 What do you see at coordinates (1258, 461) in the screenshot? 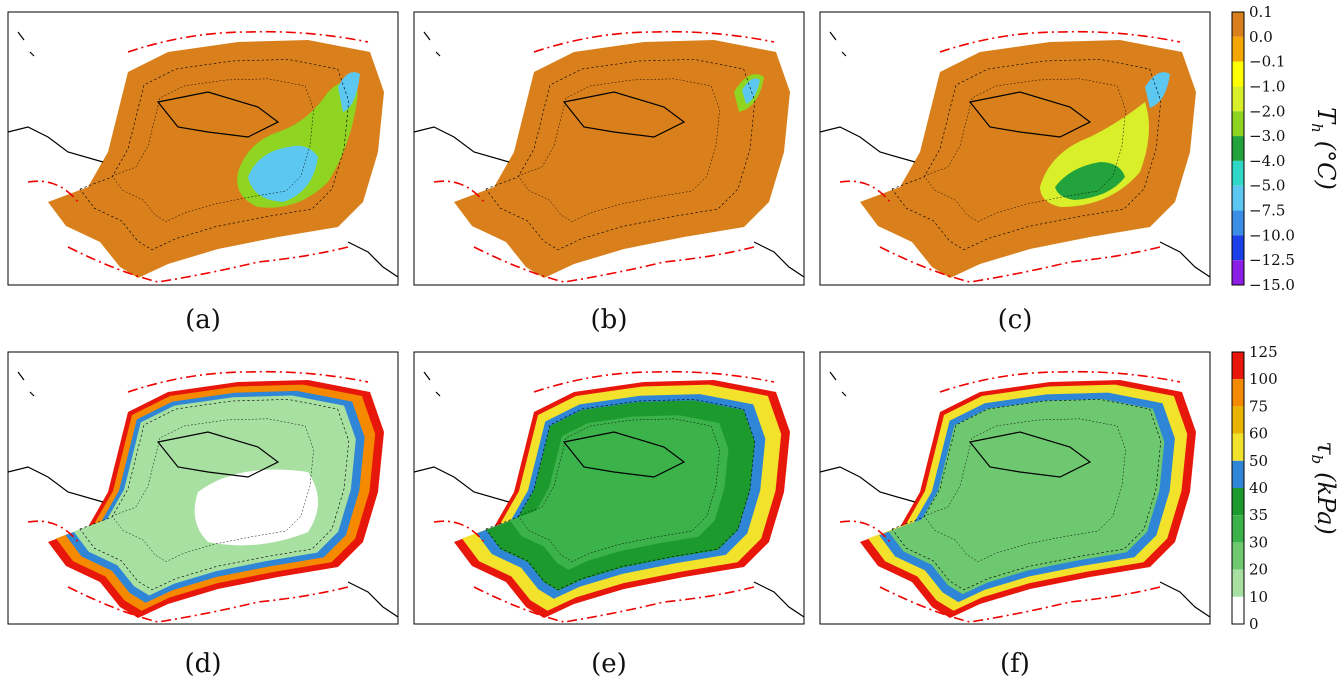
I see `colorbar-tick-label: 50` at bounding box center [1258, 461].